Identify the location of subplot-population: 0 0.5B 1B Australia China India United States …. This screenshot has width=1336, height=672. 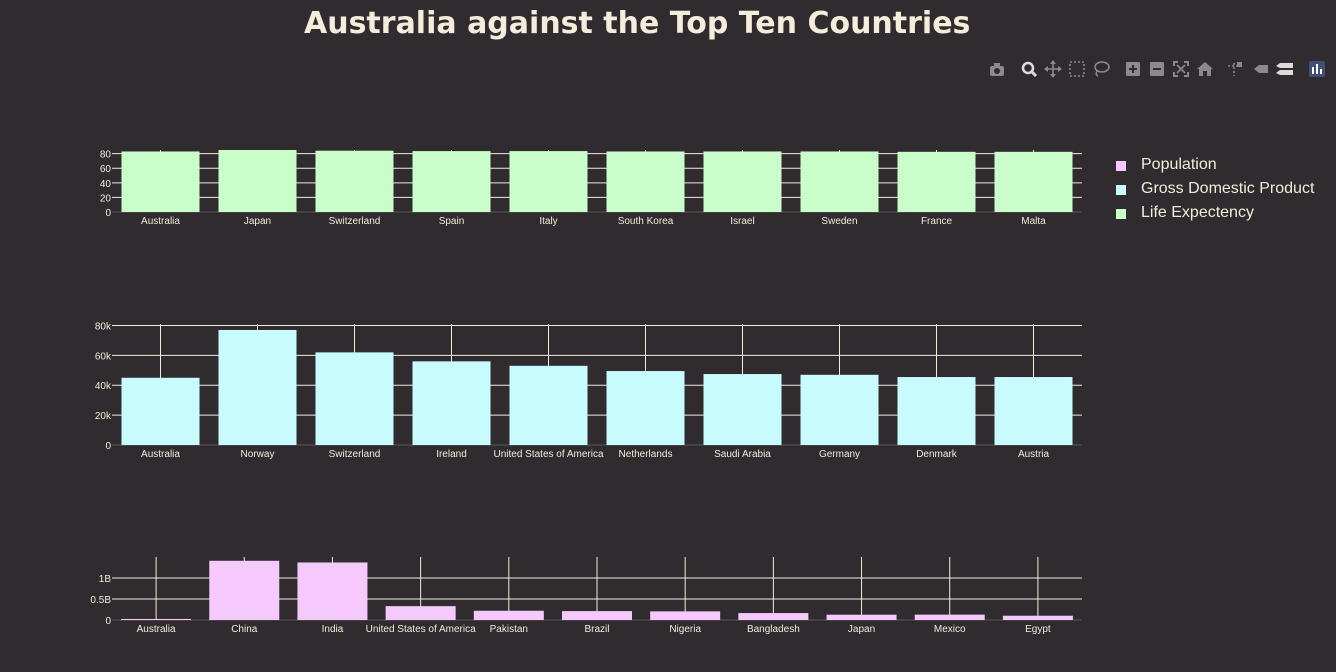
(586, 596).